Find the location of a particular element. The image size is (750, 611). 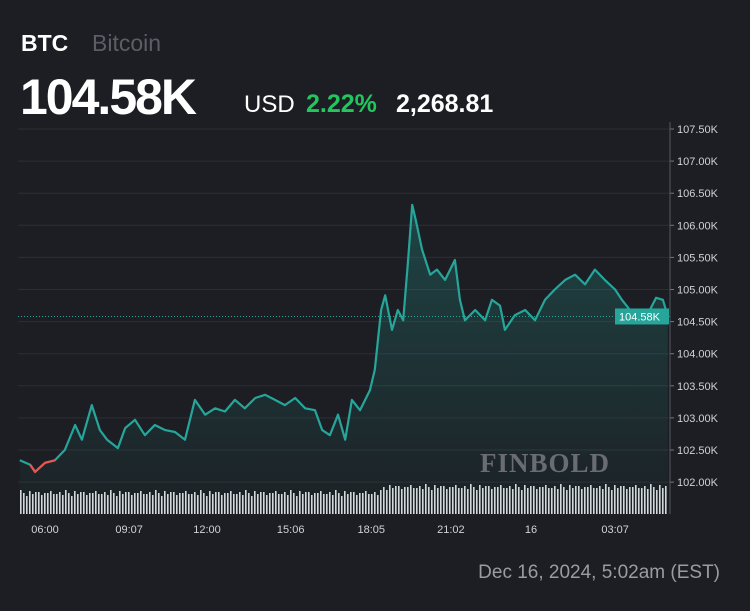

currency: USD is located at coordinates (269, 104).